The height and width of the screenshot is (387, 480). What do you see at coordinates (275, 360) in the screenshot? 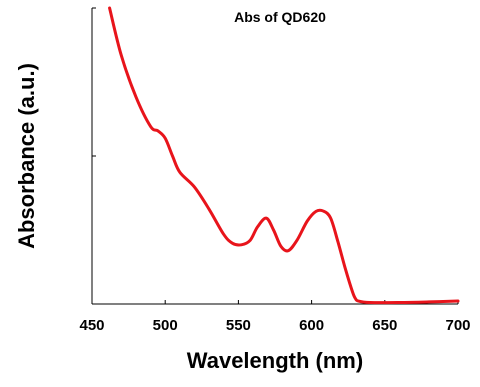
I see `x-axis-title: Wavelength (nm)` at bounding box center [275, 360].